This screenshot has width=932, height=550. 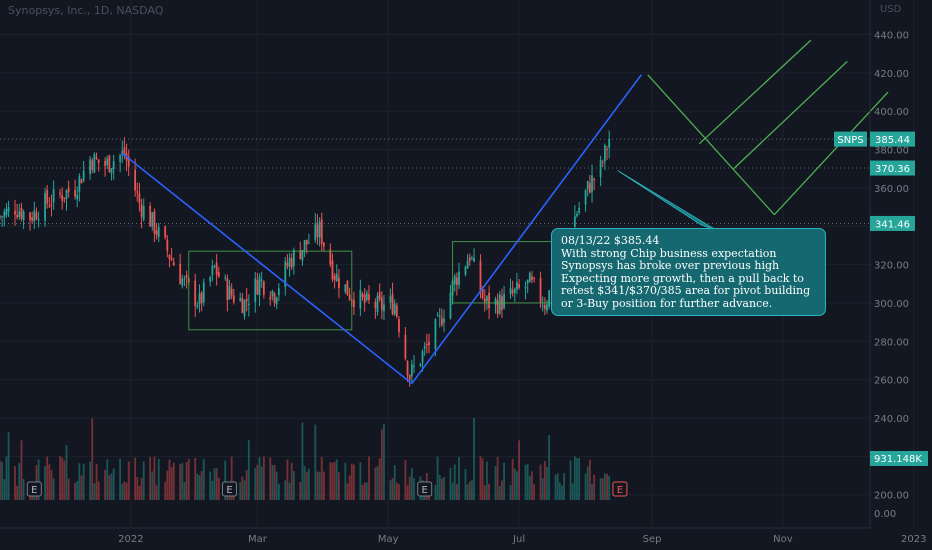 What do you see at coordinates (891, 9) in the screenshot?
I see `currency-label: USD` at bounding box center [891, 9].